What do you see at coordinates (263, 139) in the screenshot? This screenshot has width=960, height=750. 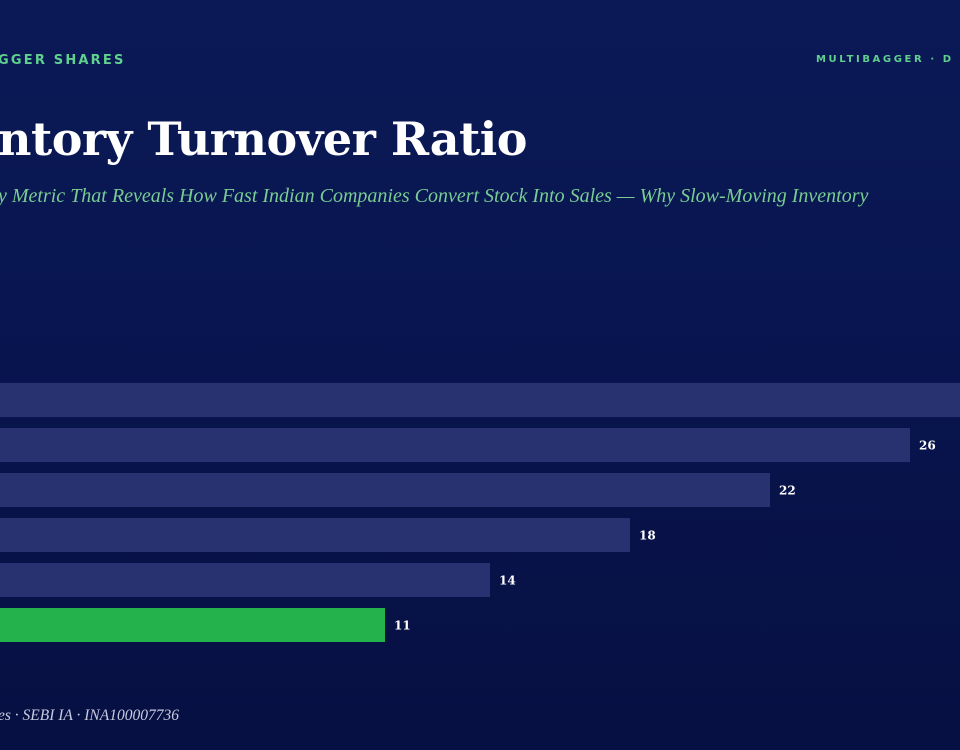 I see `page-title: ntory Turnover Ratio` at bounding box center [263, 139].